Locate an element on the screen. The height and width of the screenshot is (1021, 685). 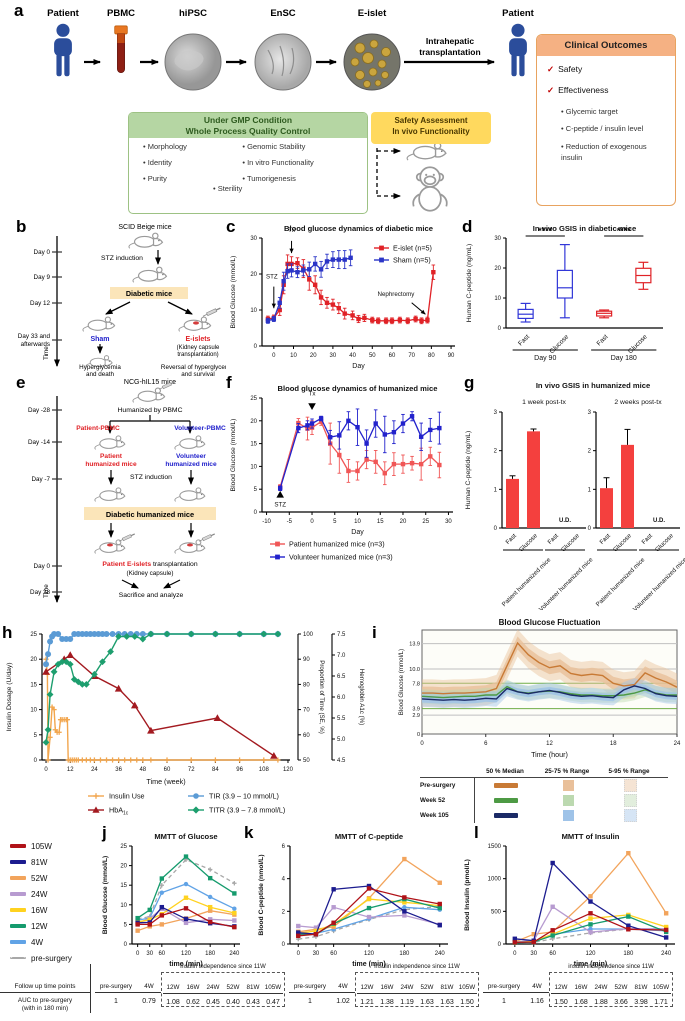
mice-strain-label: NCG-hIL15 mice is located at coordinates (150, 382).